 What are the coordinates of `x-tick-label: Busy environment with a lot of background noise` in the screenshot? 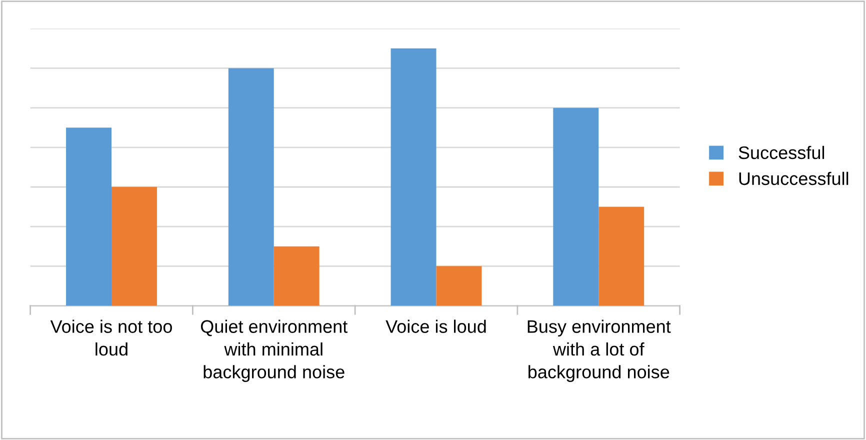 It's located at (599, 351).